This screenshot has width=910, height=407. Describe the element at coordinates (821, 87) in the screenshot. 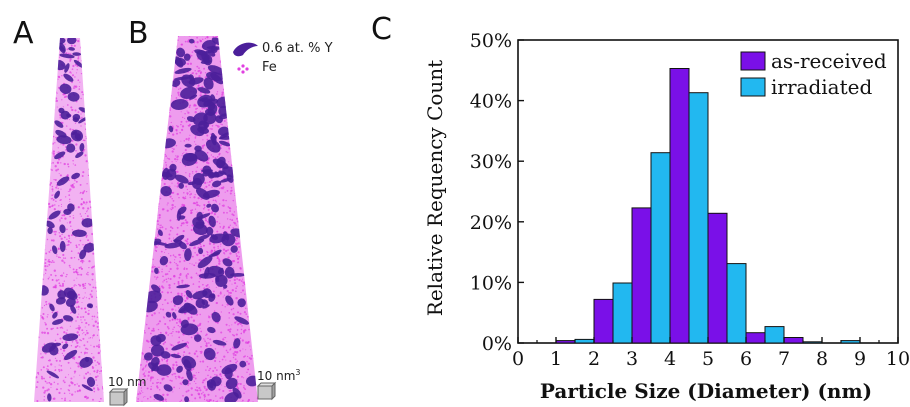

I see `legend-label-2: irradiated` at that location.